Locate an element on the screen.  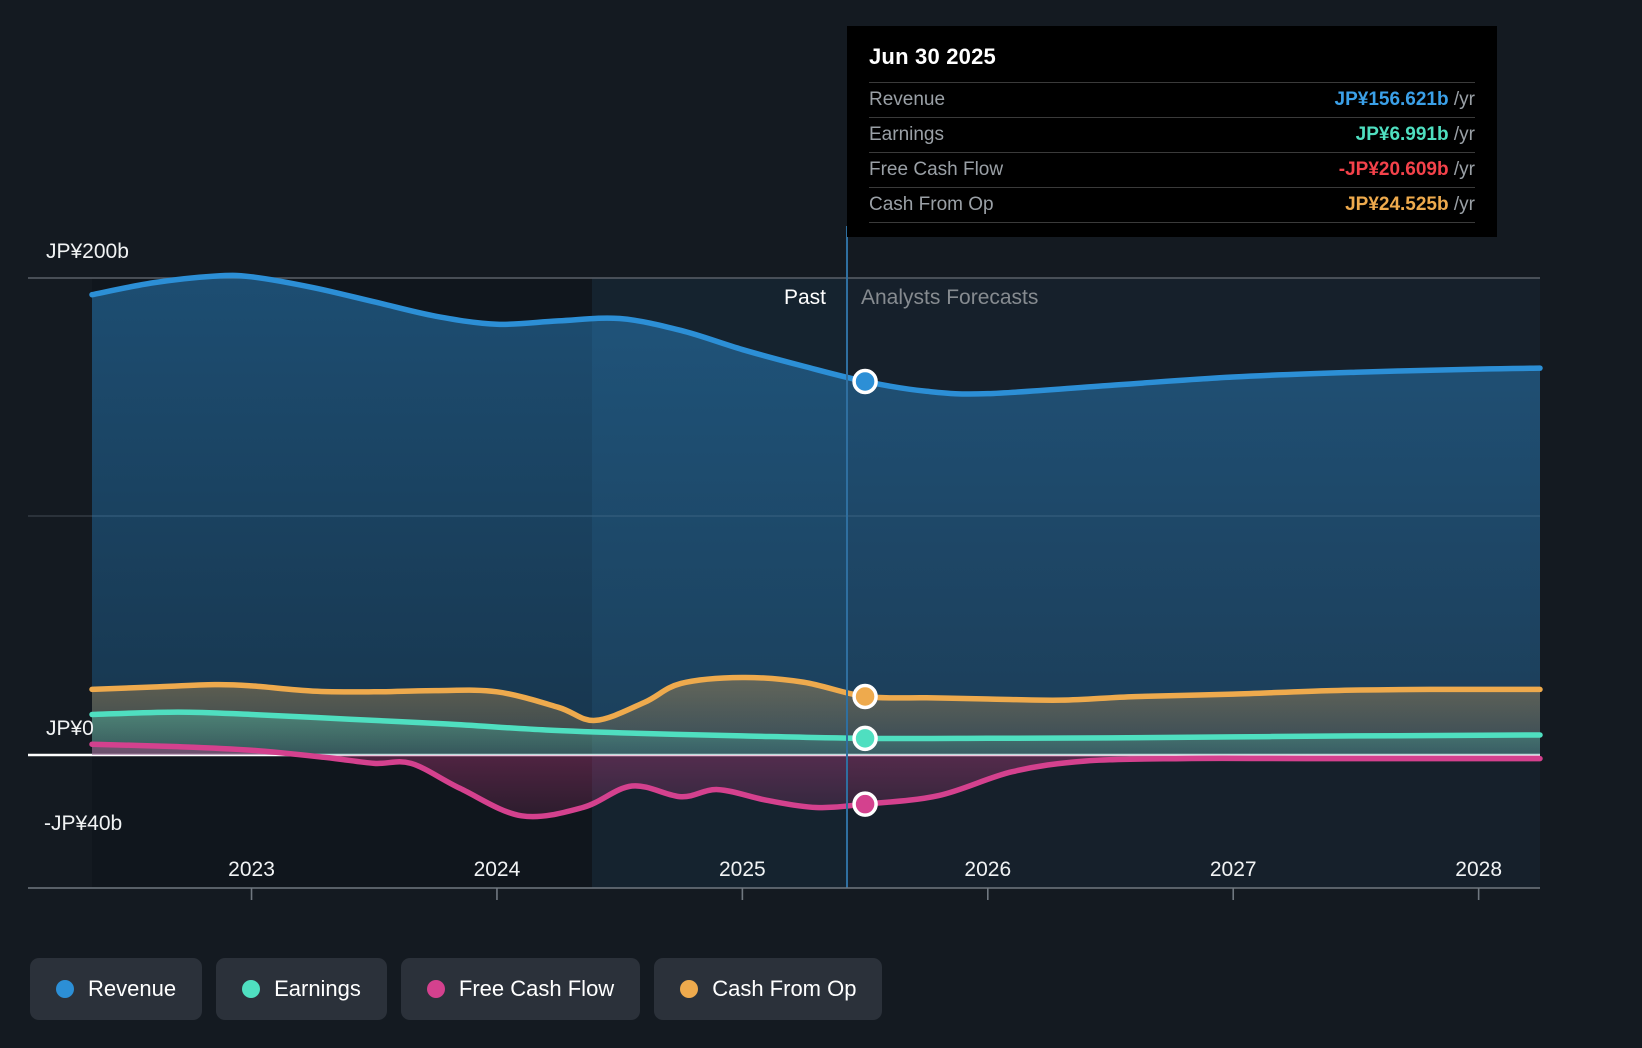
tooltip-row-label: Free Cash Flow is located at coordinates (936, 169).